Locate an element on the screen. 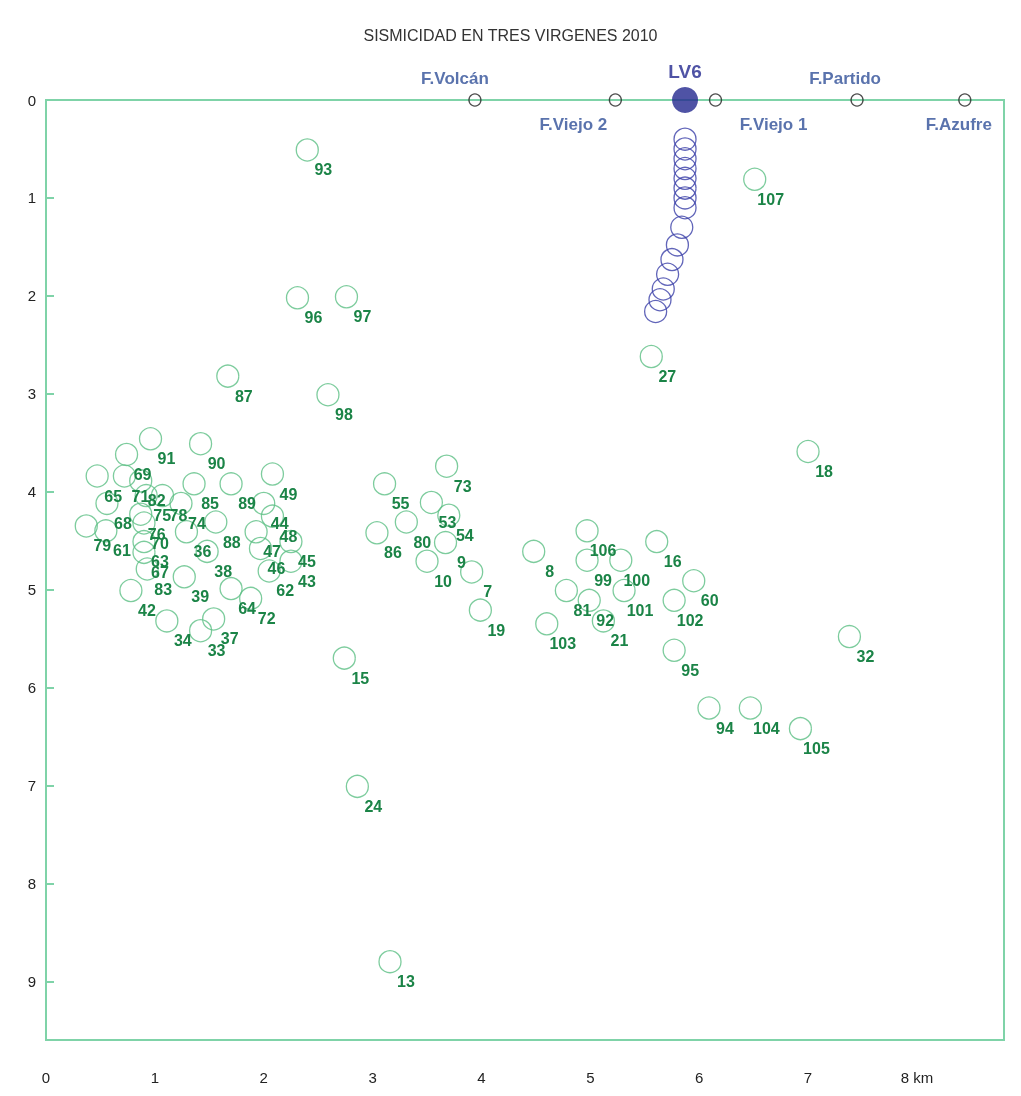 The width and height of the screenshot is (1021, 1096). y-tick-label: 9 is located at coordinates (31, 981).